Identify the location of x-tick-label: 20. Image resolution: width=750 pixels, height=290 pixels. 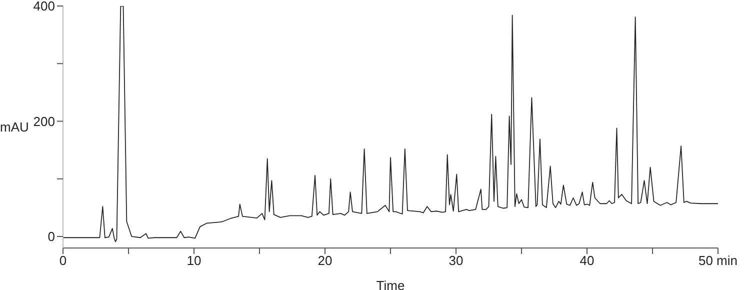
(325, 260).